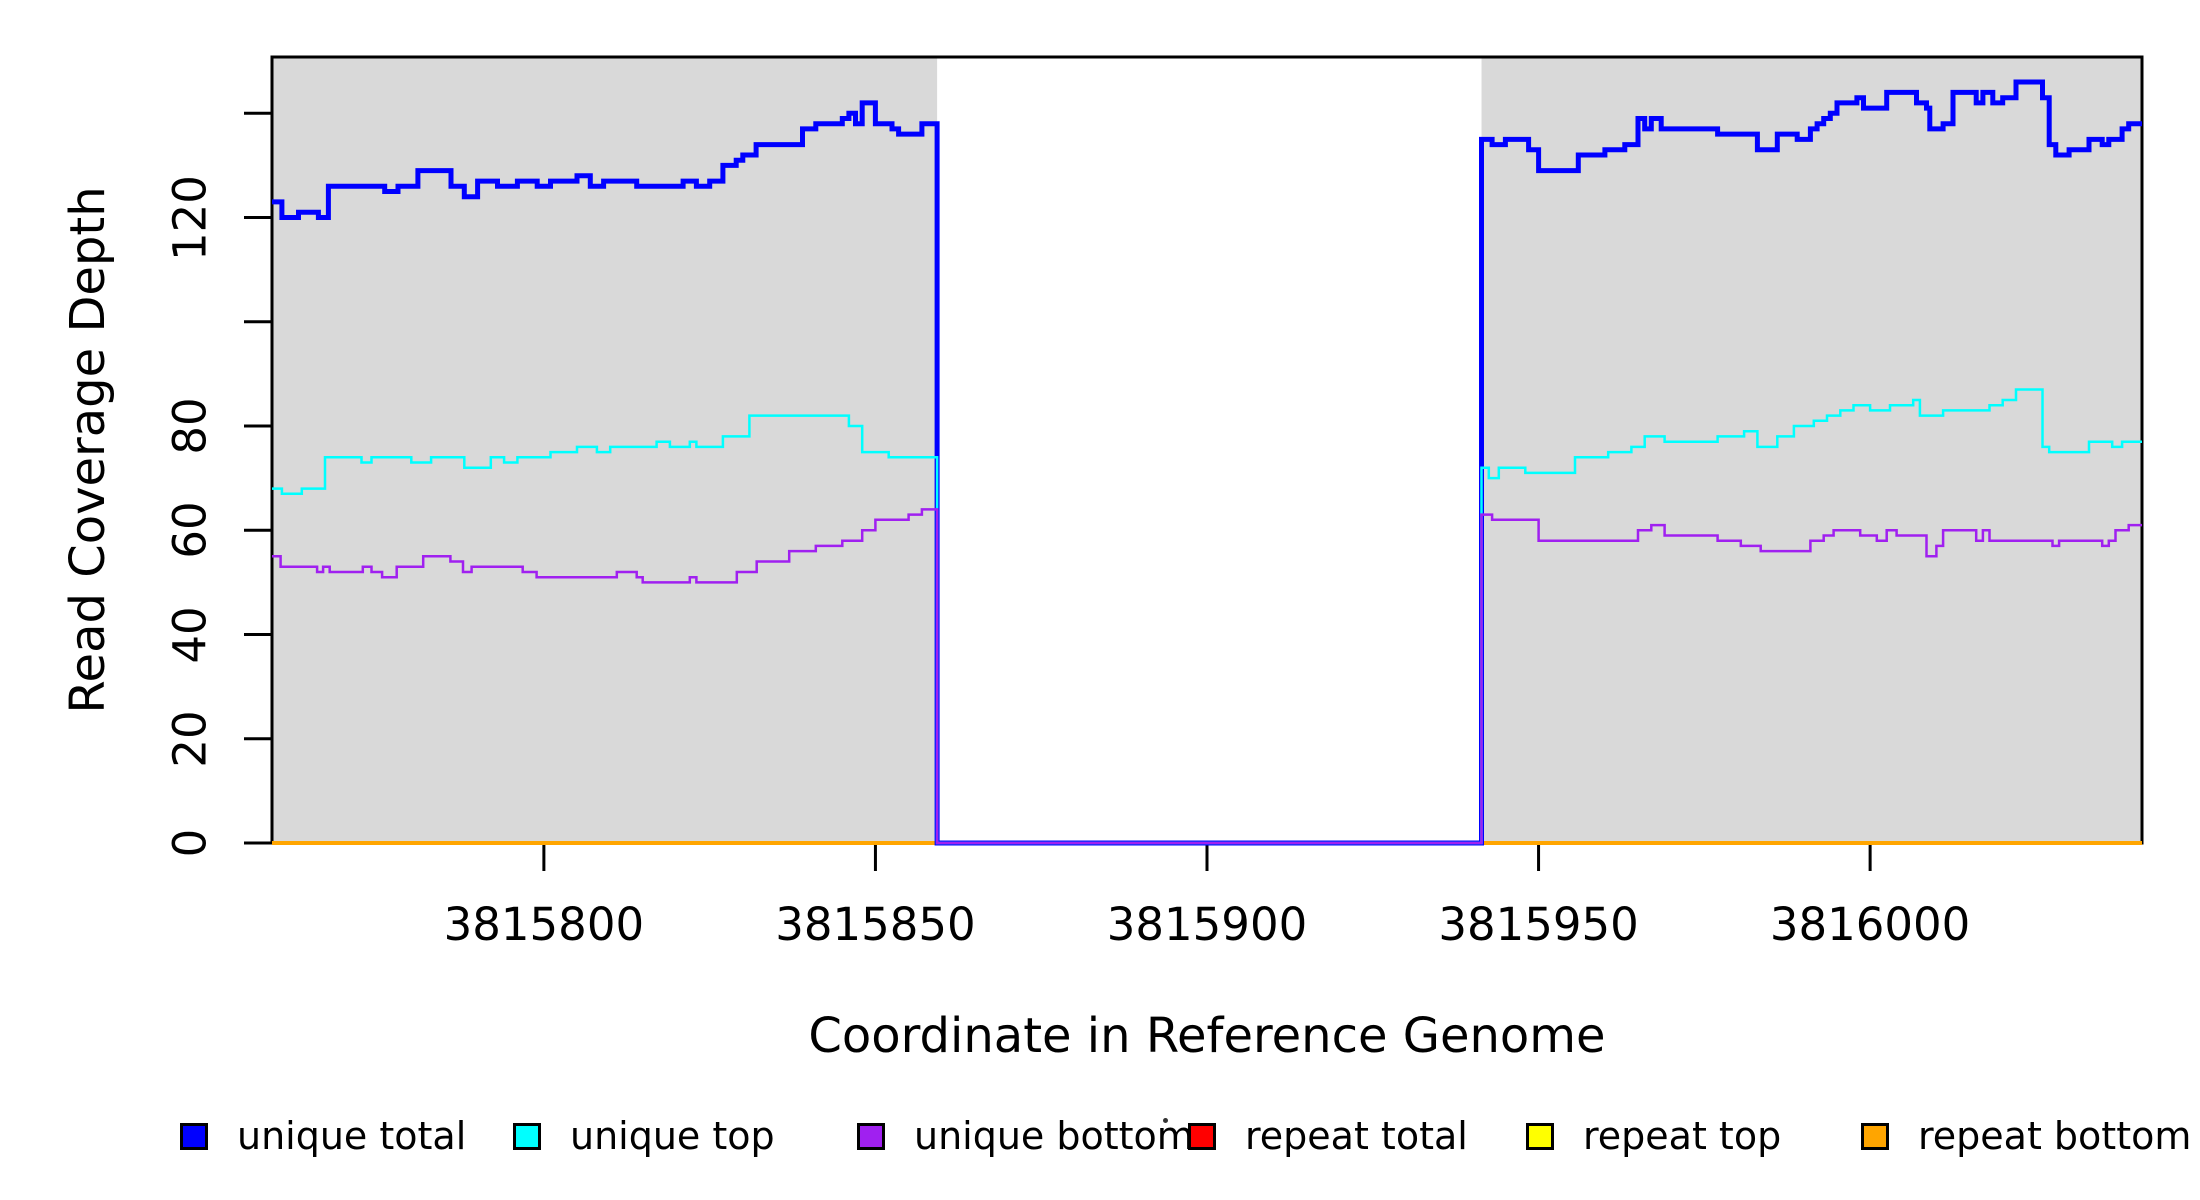 The height and width of the screenshot is (1200, 2200). I want to click on x-tick-label-3816000: 3816000, so click(1870, 924).